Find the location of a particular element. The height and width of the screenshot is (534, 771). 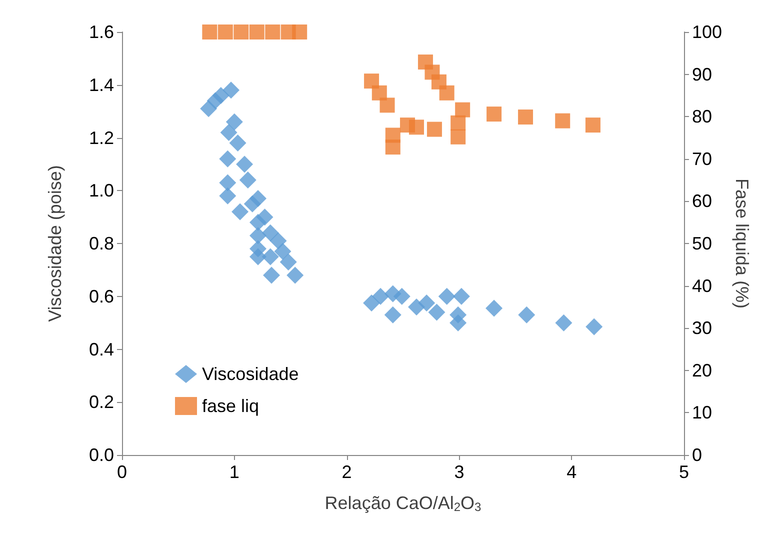

y2-tick-label: 10 is located at coordinates (702, 412).